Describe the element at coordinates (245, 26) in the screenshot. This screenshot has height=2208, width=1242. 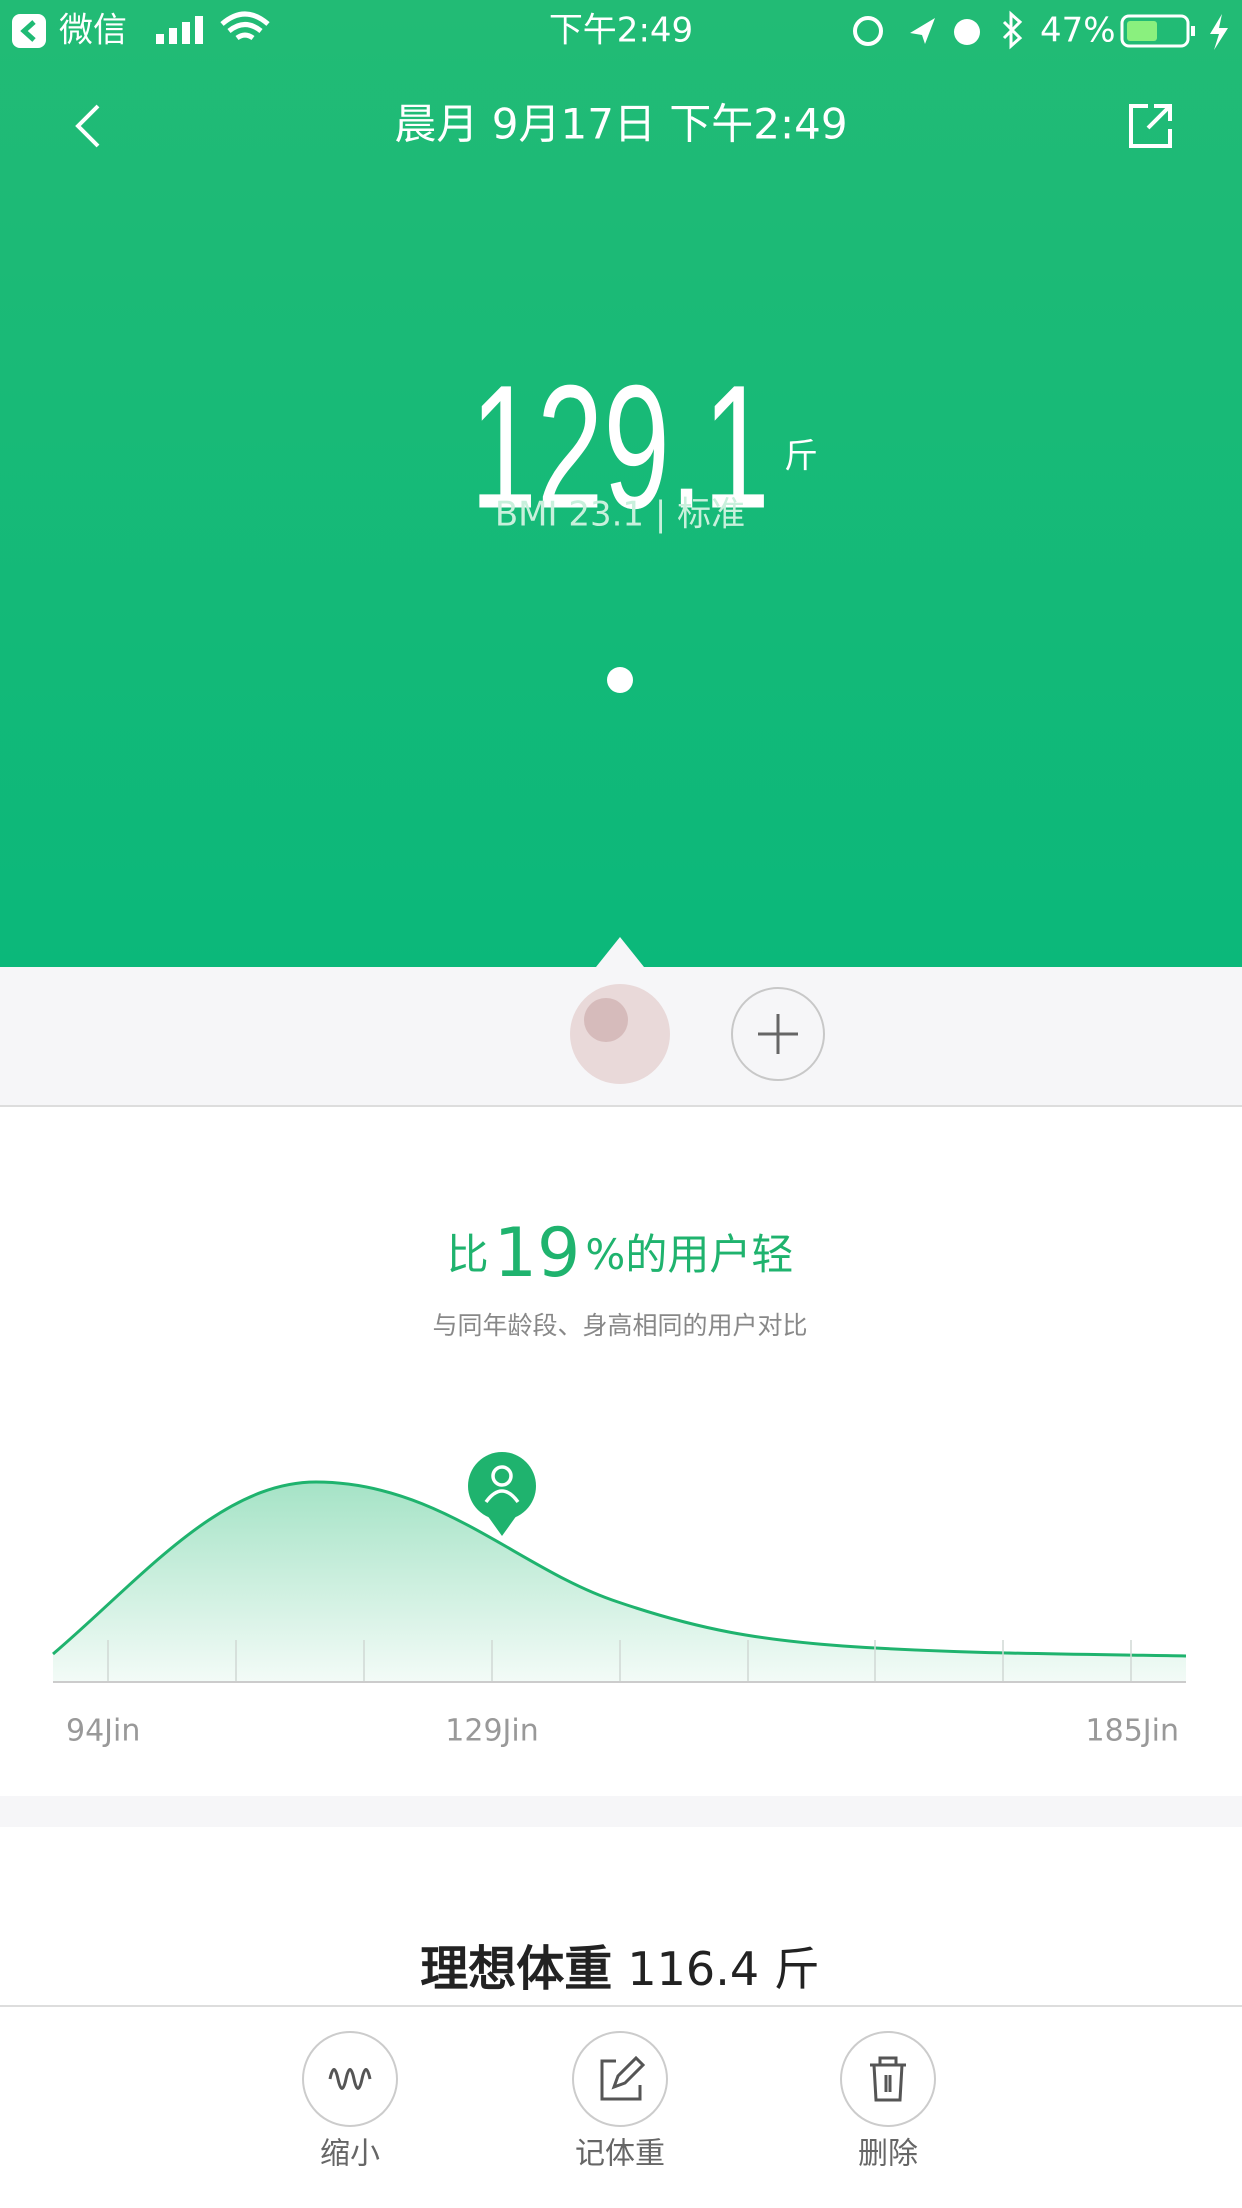
I see `wifi` at that location.